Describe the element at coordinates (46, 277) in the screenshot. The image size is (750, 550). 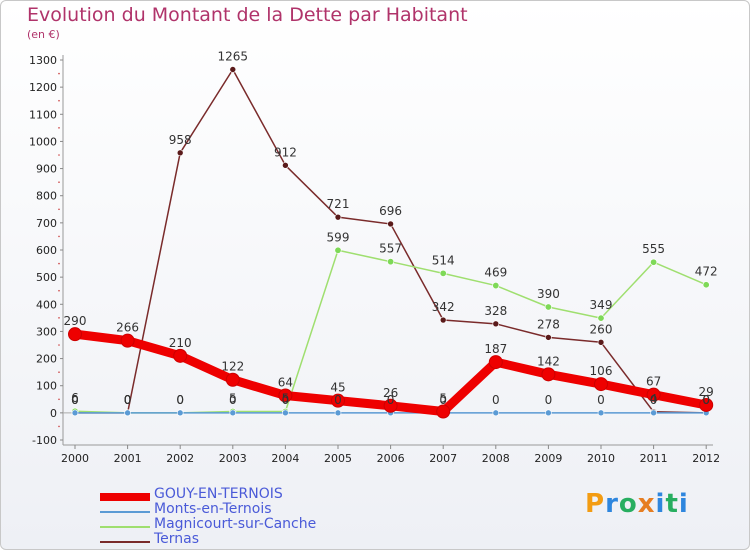
I see `y-tick-label: 500` at that location.